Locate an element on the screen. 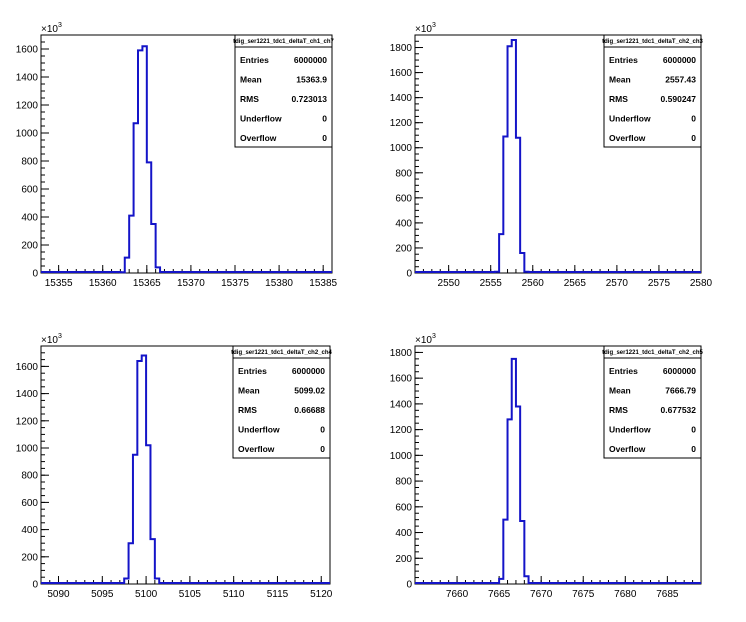  x-tick-label: 2550 is located at coordinates (449, 283).